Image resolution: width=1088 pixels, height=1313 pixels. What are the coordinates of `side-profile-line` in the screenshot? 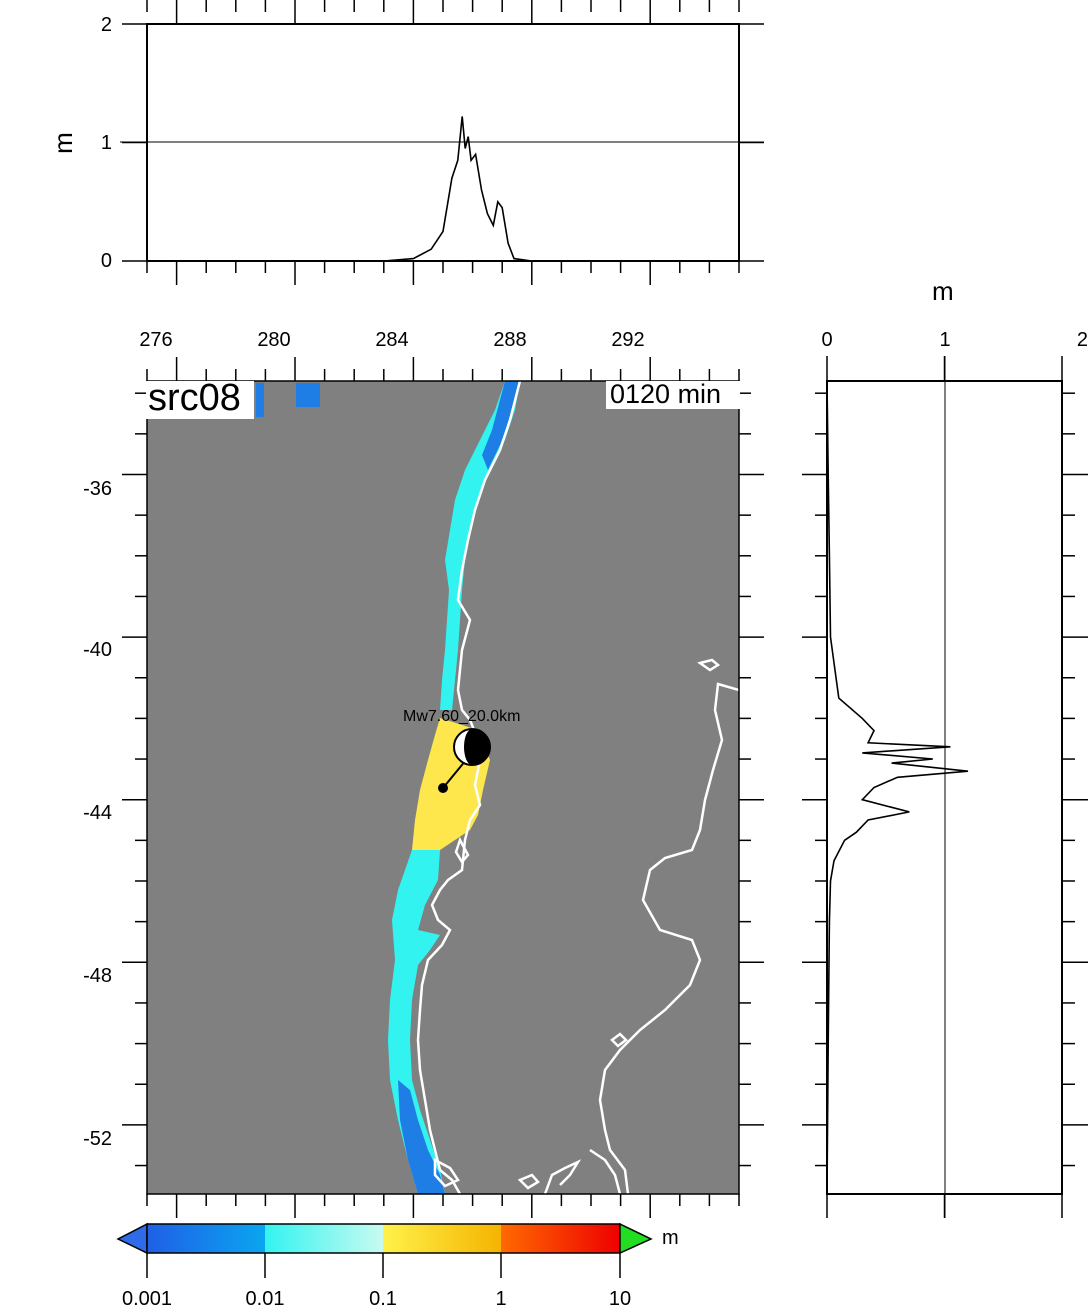 It's located at (897, 787).